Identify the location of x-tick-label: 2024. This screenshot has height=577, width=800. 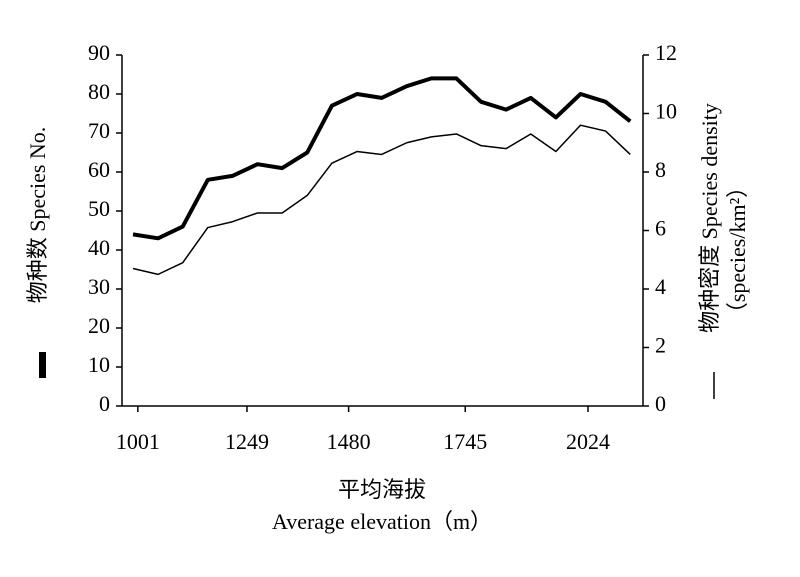
(588, 441).